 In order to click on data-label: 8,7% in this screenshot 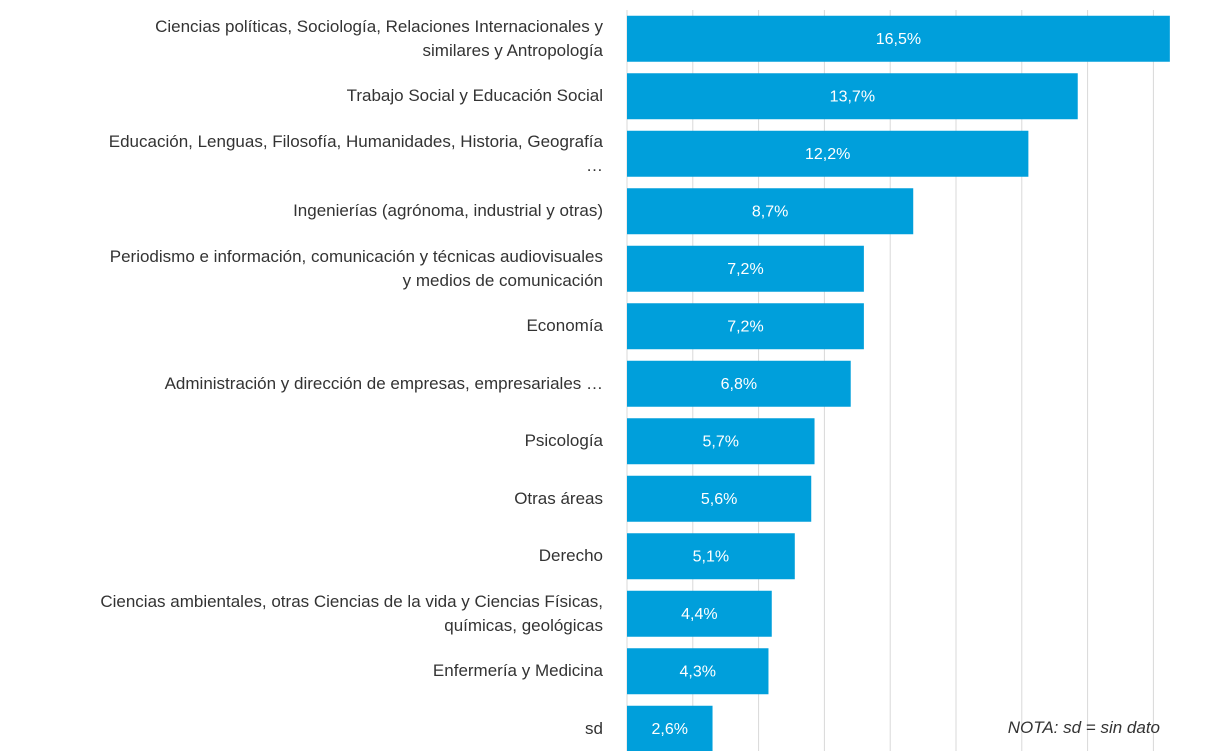, I will do `click(770, 211)`.